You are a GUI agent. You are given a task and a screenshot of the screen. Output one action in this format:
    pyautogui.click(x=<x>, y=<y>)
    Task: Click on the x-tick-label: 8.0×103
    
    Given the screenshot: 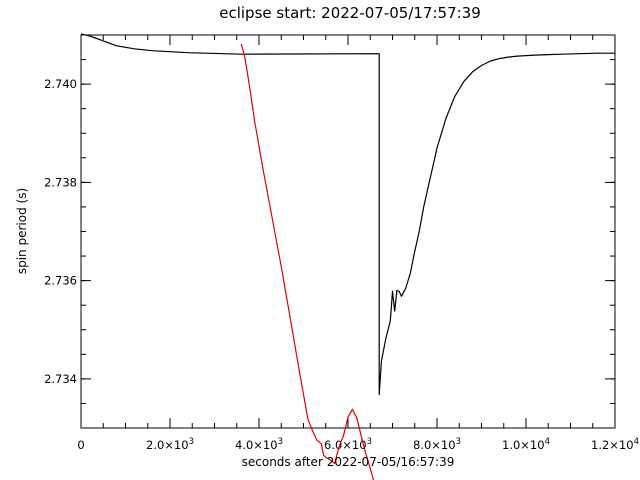 What is the action you would take?
    pyautogui.click(x=437, y=444)
    